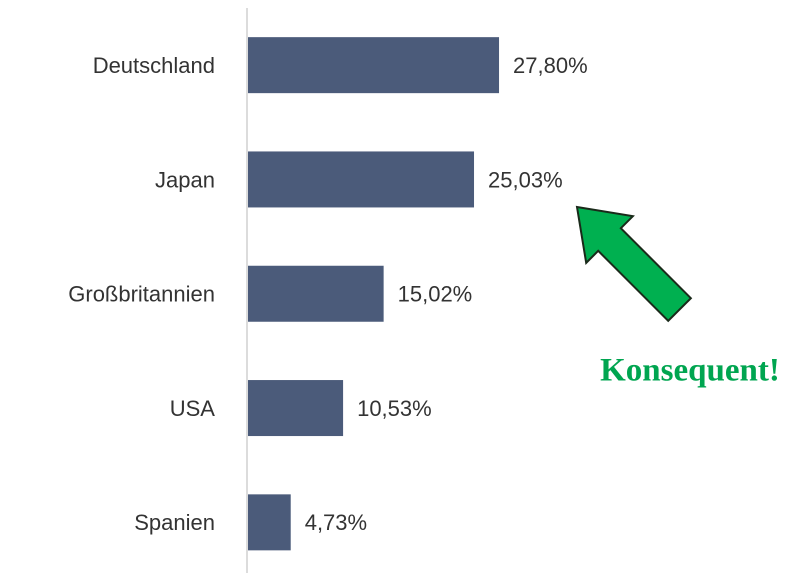 The width and height of the screenshot is (810, 573). What do you see at coordinates (690, 371) in the screenshot?
I see `annotation: Konsequent!` at bounding box center [690, 371].